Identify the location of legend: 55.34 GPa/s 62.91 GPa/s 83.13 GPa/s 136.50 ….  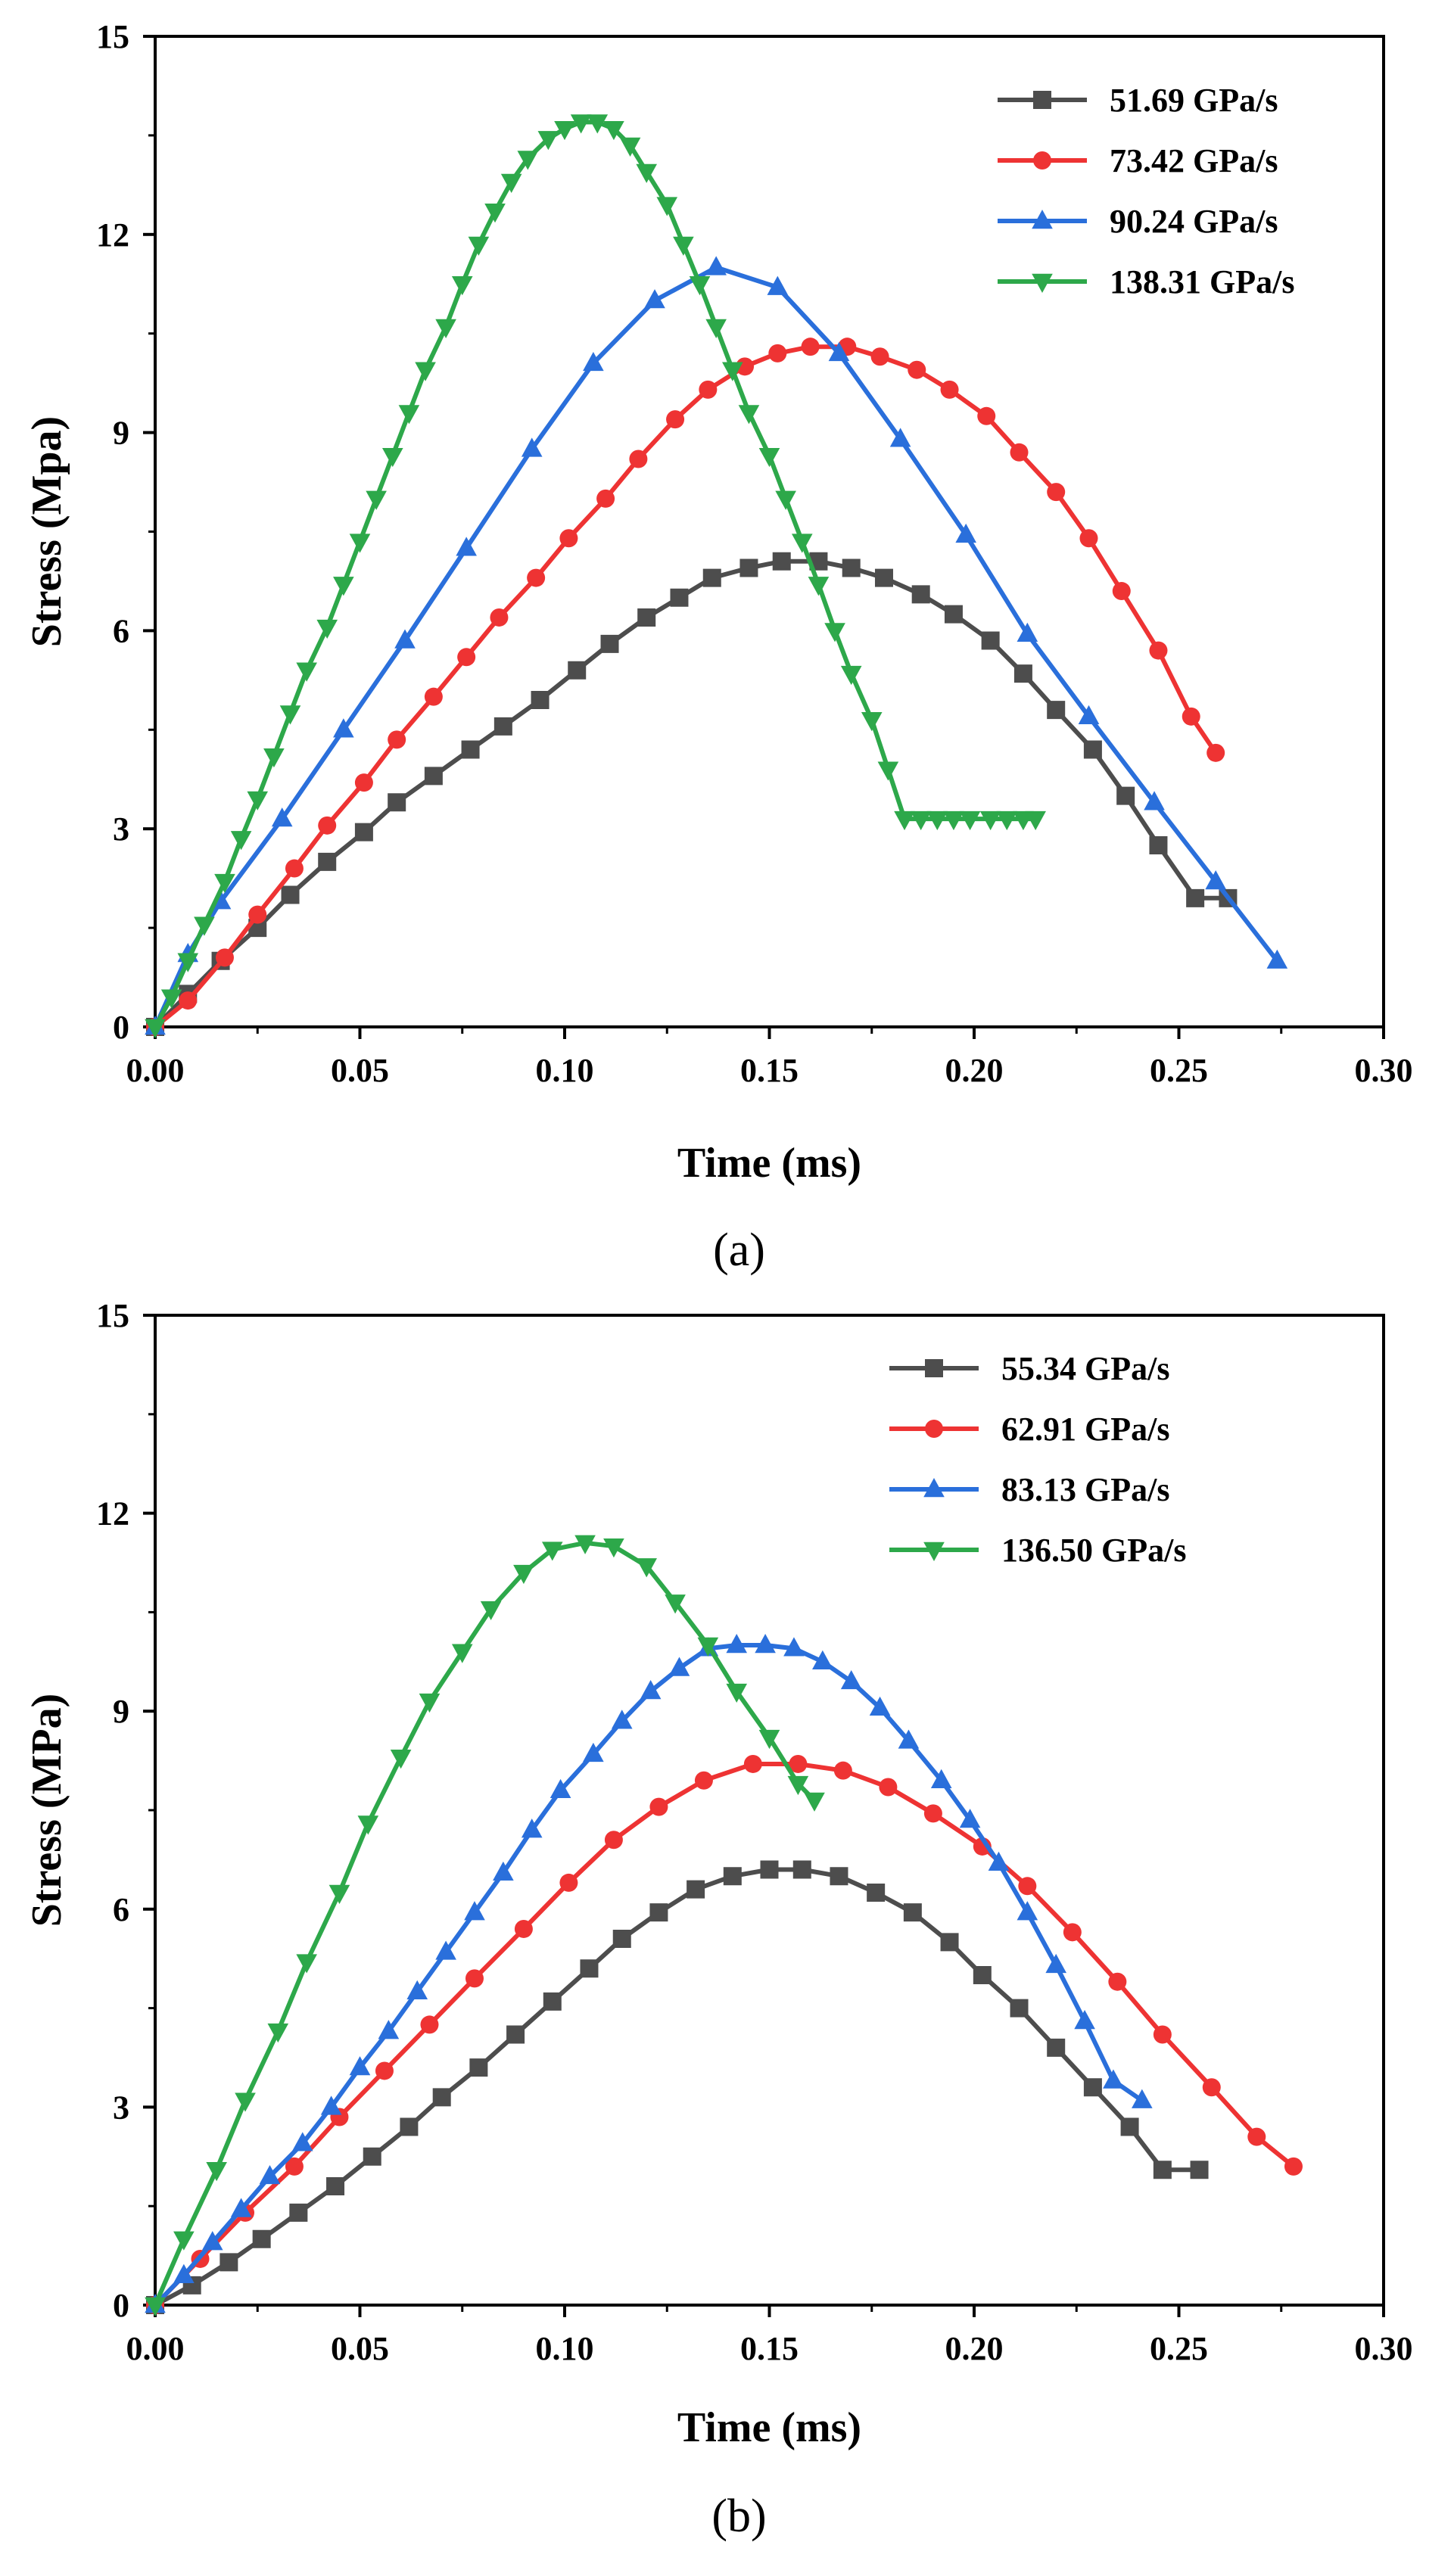
(1037, 1459).